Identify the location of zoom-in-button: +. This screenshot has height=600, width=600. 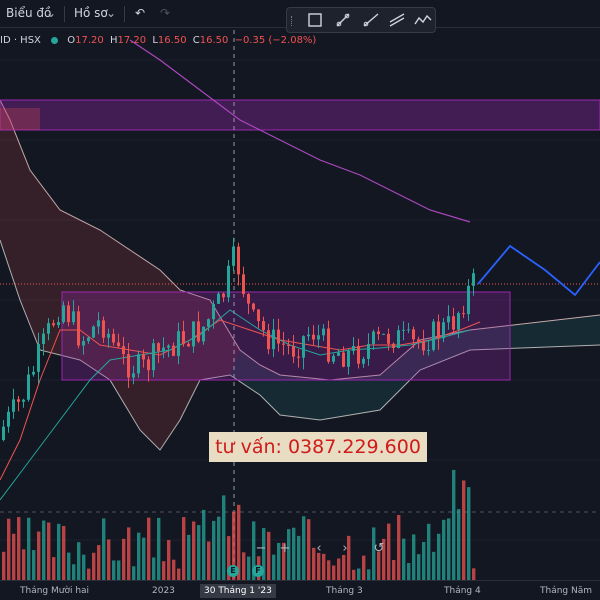
(285, 548).